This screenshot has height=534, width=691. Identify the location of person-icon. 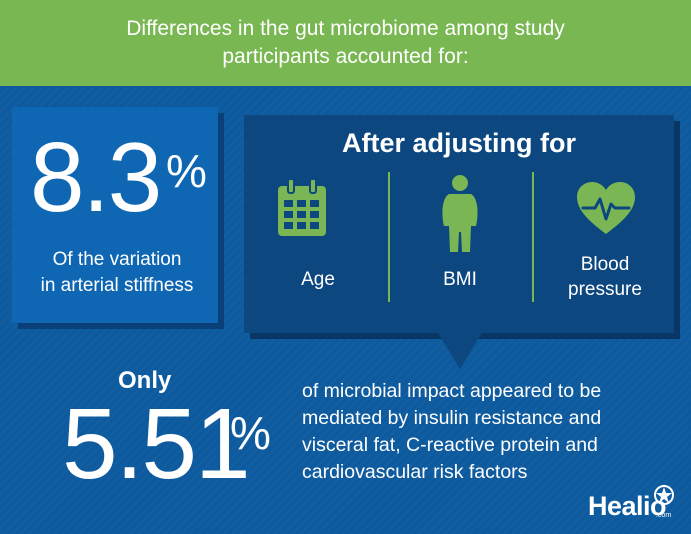
(460, 213).